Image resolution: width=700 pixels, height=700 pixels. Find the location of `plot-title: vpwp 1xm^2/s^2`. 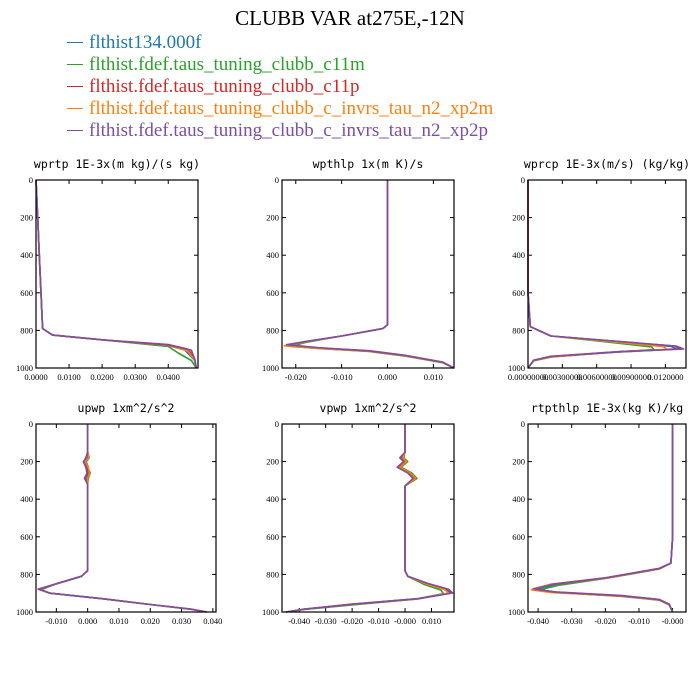

plot-title: vpwp 1xm^2/s^2 is located at coordinates (368, 408).